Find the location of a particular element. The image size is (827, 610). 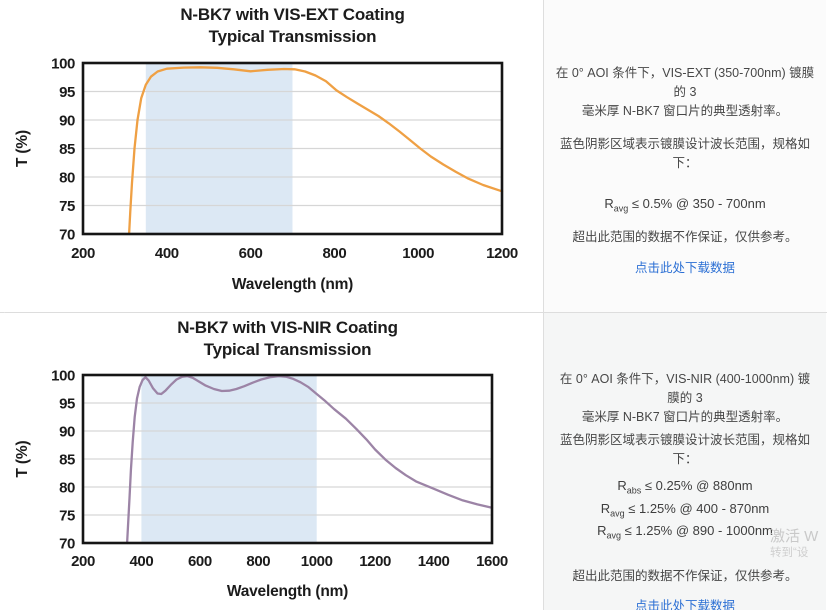

spec-lines: Ravg ≤ 0.5% @ 350 - 700nm is located at coordinates (685, 206).